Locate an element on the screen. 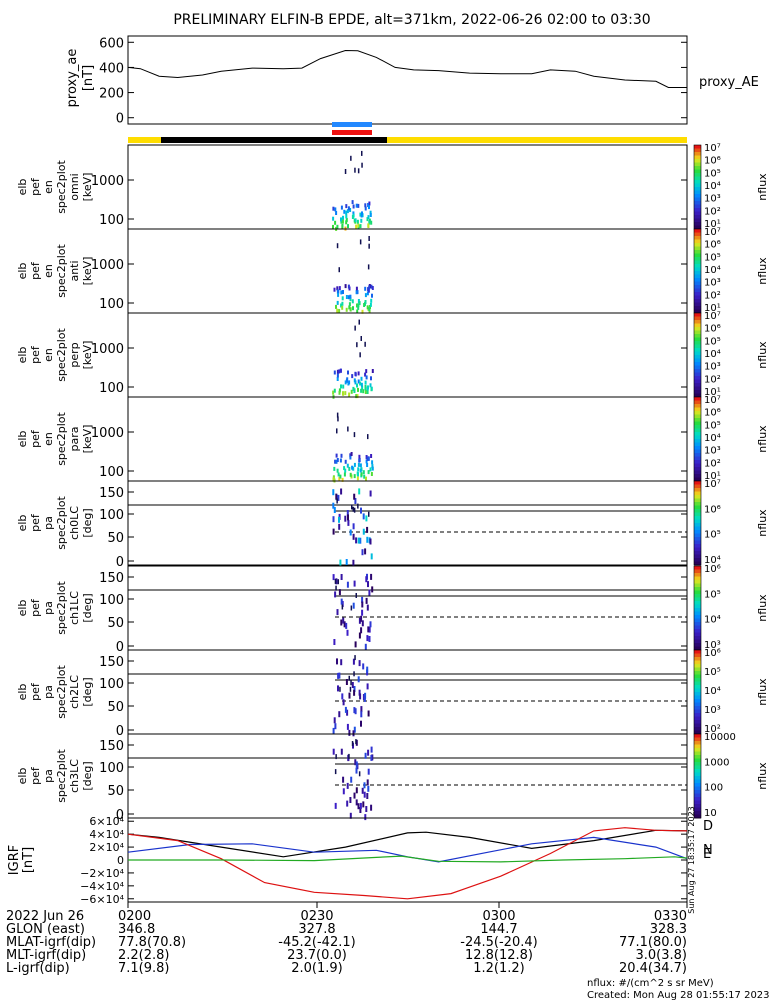  panel-ytick-label: 0 is located at coordinates (120, 562).